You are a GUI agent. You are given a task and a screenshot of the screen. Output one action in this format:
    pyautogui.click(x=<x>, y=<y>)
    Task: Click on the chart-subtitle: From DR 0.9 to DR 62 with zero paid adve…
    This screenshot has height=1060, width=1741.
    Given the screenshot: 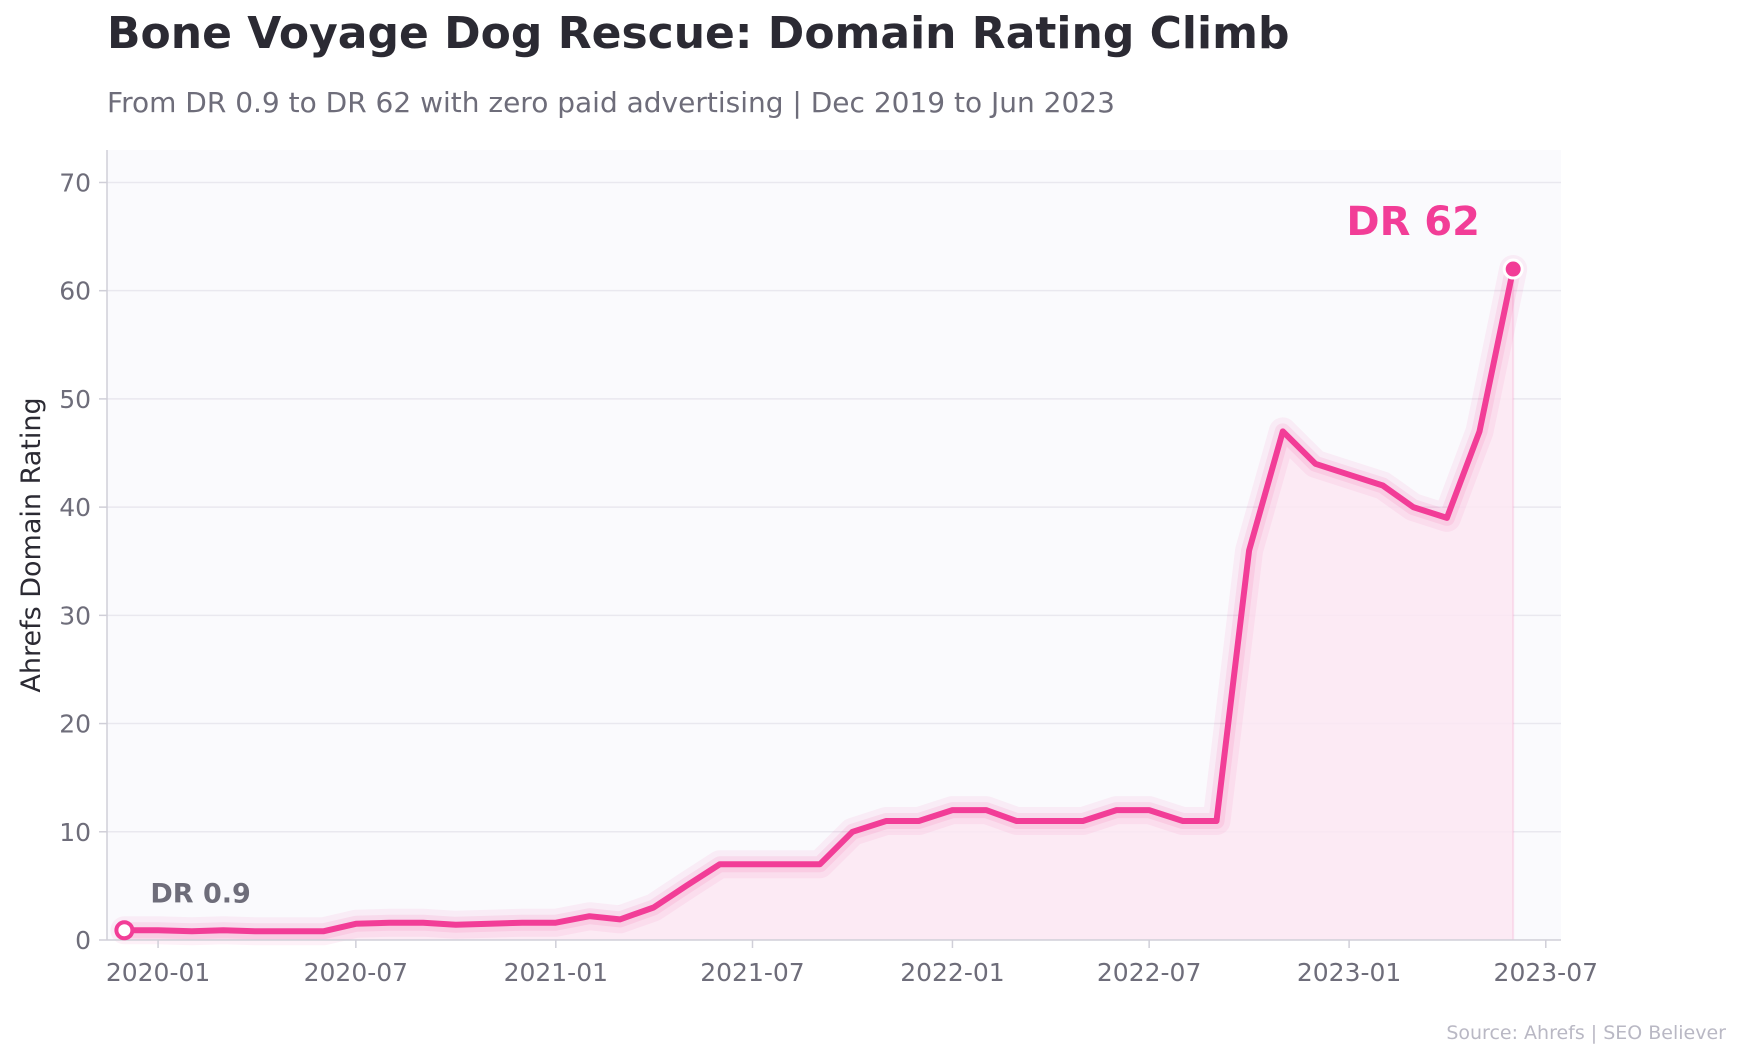 What is the action you would take?
    pyautogui.click(x=611, y=102)
    